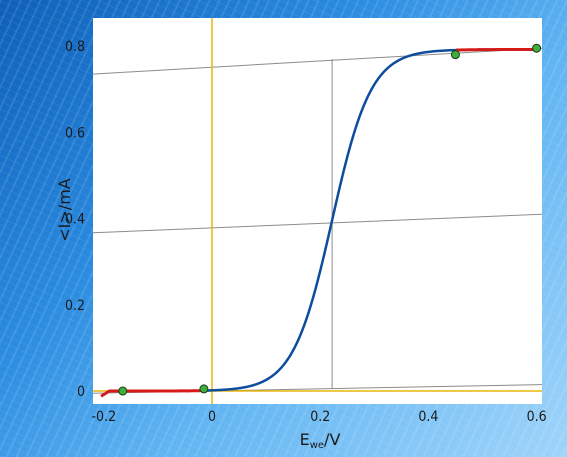 The image size is (567, 457). Describe the element at coordinates (317, 61) in the screenshot. I see `upper-tangent-line` at that location.